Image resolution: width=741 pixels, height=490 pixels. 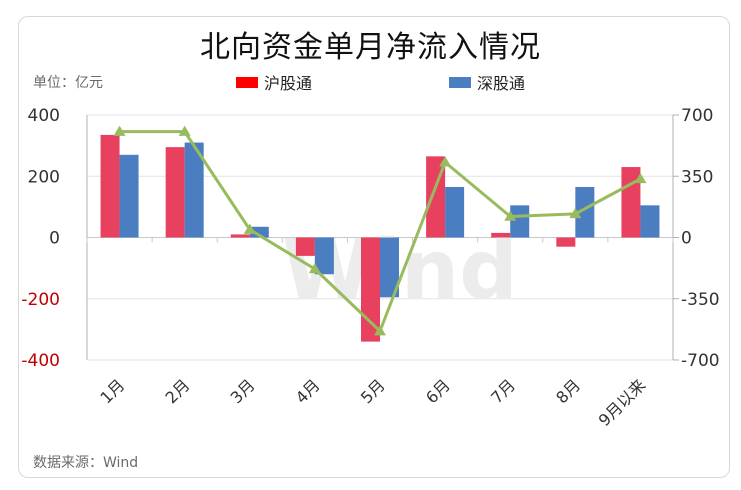 What do you see at coordinates (460, 82) in the screenshot?
I see `legend-swatch-sz` at bounding box center [460, 82].